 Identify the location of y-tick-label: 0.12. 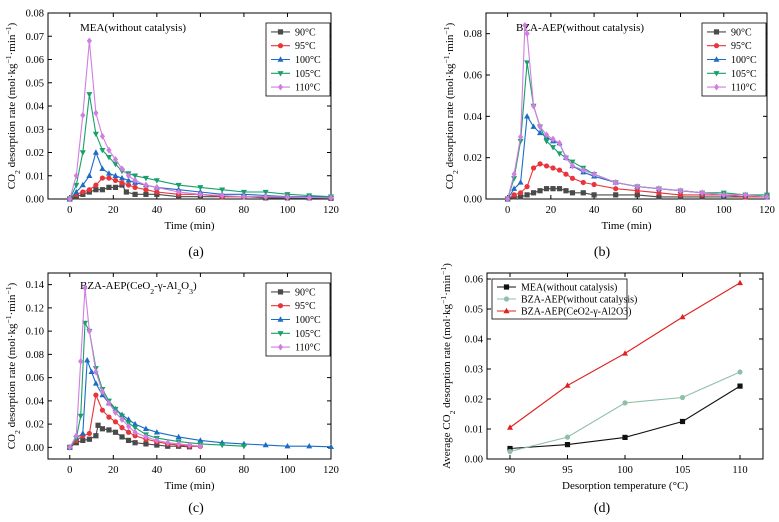
(35, 308).